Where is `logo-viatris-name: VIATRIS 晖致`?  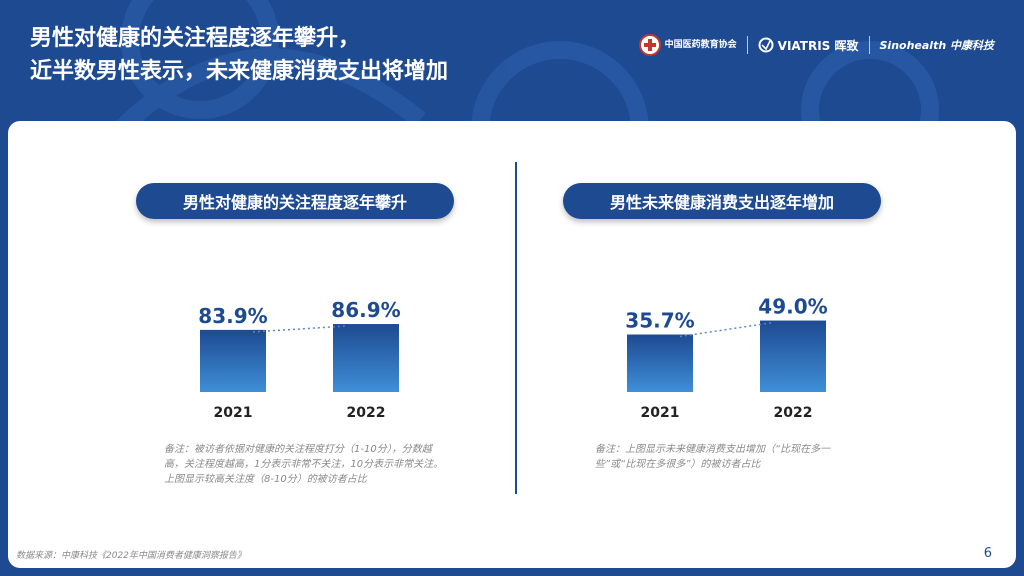 logo-viatris-name: VIATRIS 晖致 is located at coordinates (818, 45).